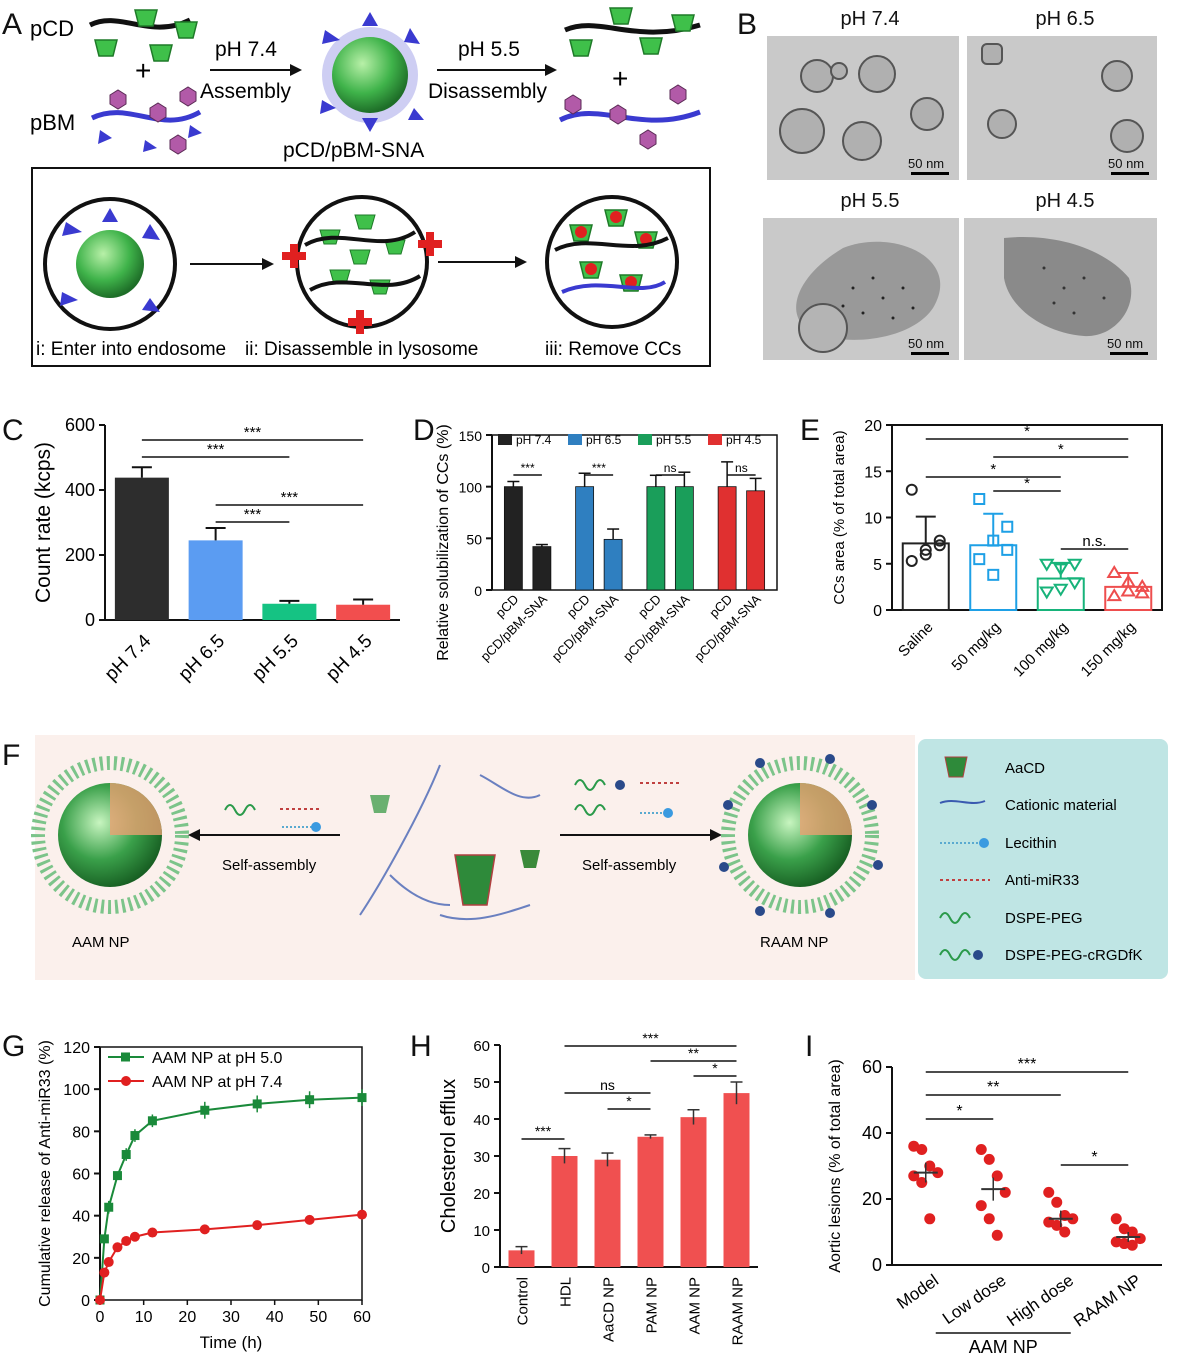  What do you see at coordinates (634, 512) in the screenshot?
I see `chart-d-frame` at bounding box center [634, 512].